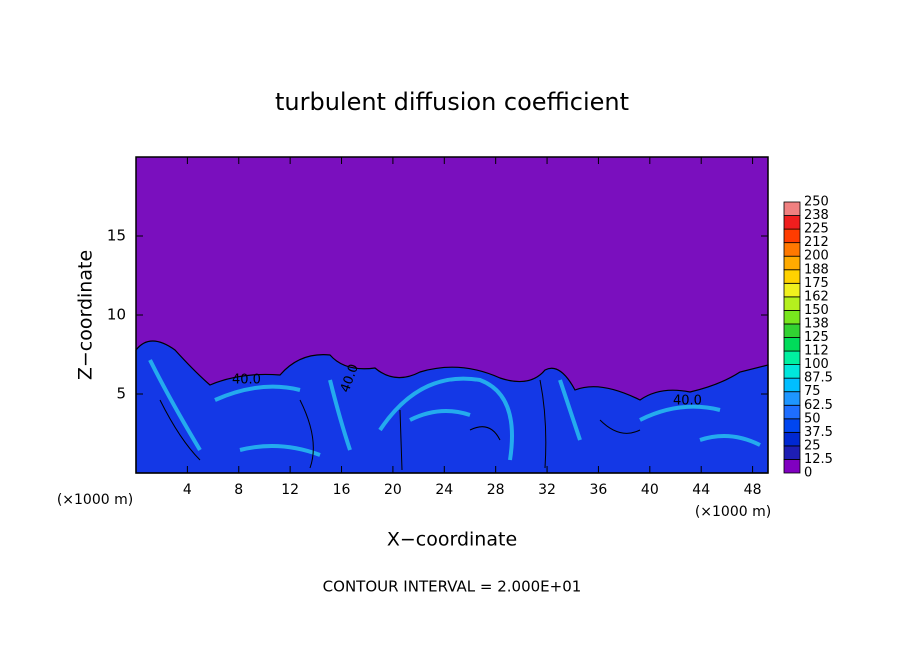 The height and width of the screenshot is (654, 904). What do you see at coordinates (818, 459) in the screenshot?
I see `colorbar-label: 12.5` at bounding box center [818, 459].